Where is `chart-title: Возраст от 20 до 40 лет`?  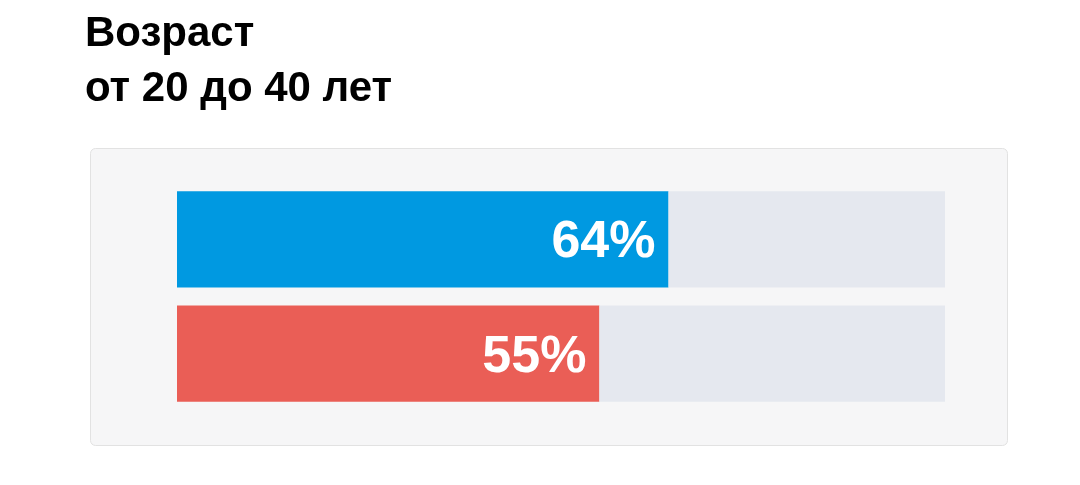
chart-title: Возраст от 20 до 40 лет is located at coordinates (239, 59).